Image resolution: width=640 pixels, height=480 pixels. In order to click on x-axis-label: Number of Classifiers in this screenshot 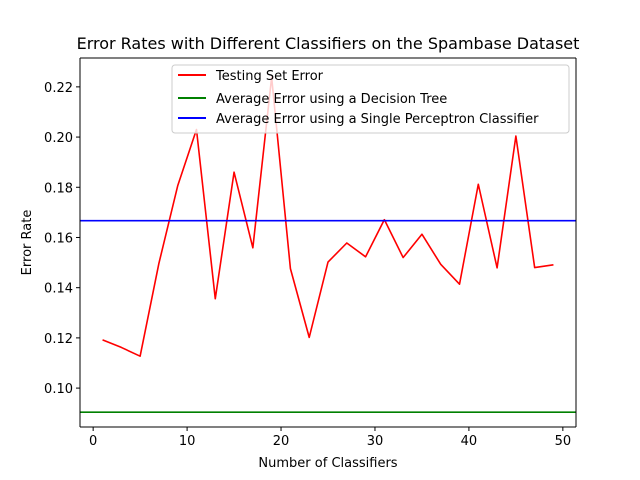, I will do `click(327, 463)`.